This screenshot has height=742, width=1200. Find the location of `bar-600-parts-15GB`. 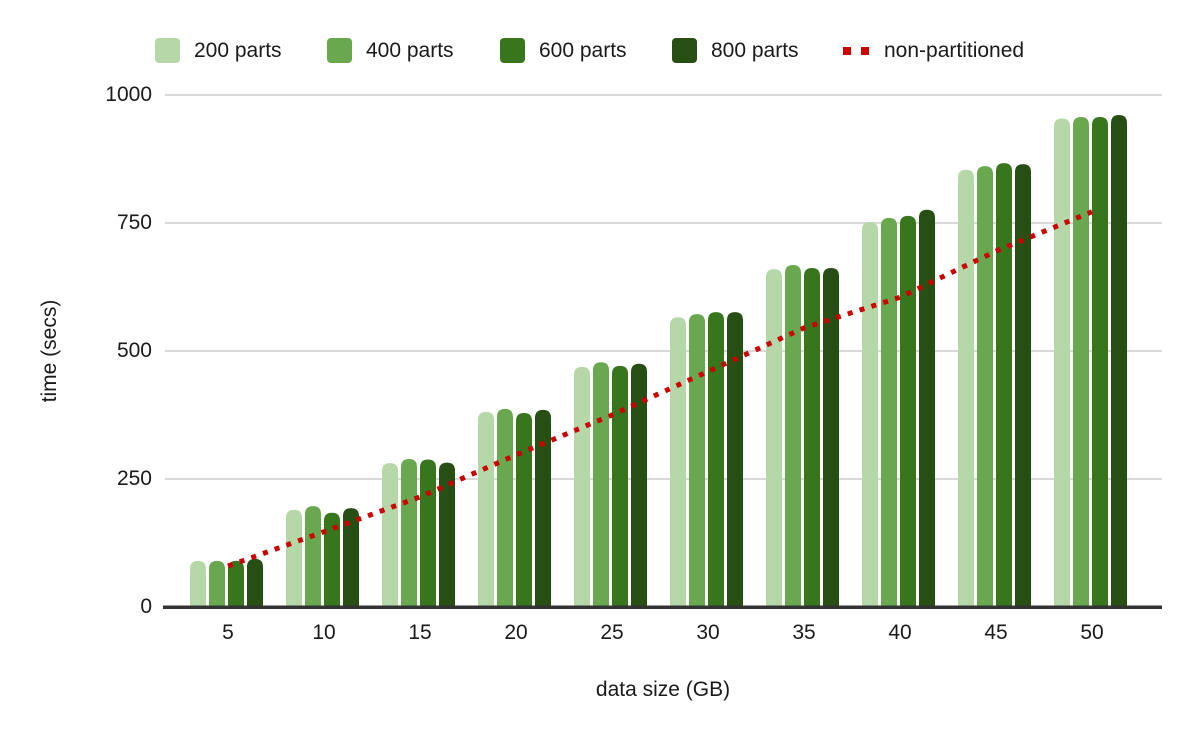

bar-600-parts-15GB is located at coordinates (428, 533).